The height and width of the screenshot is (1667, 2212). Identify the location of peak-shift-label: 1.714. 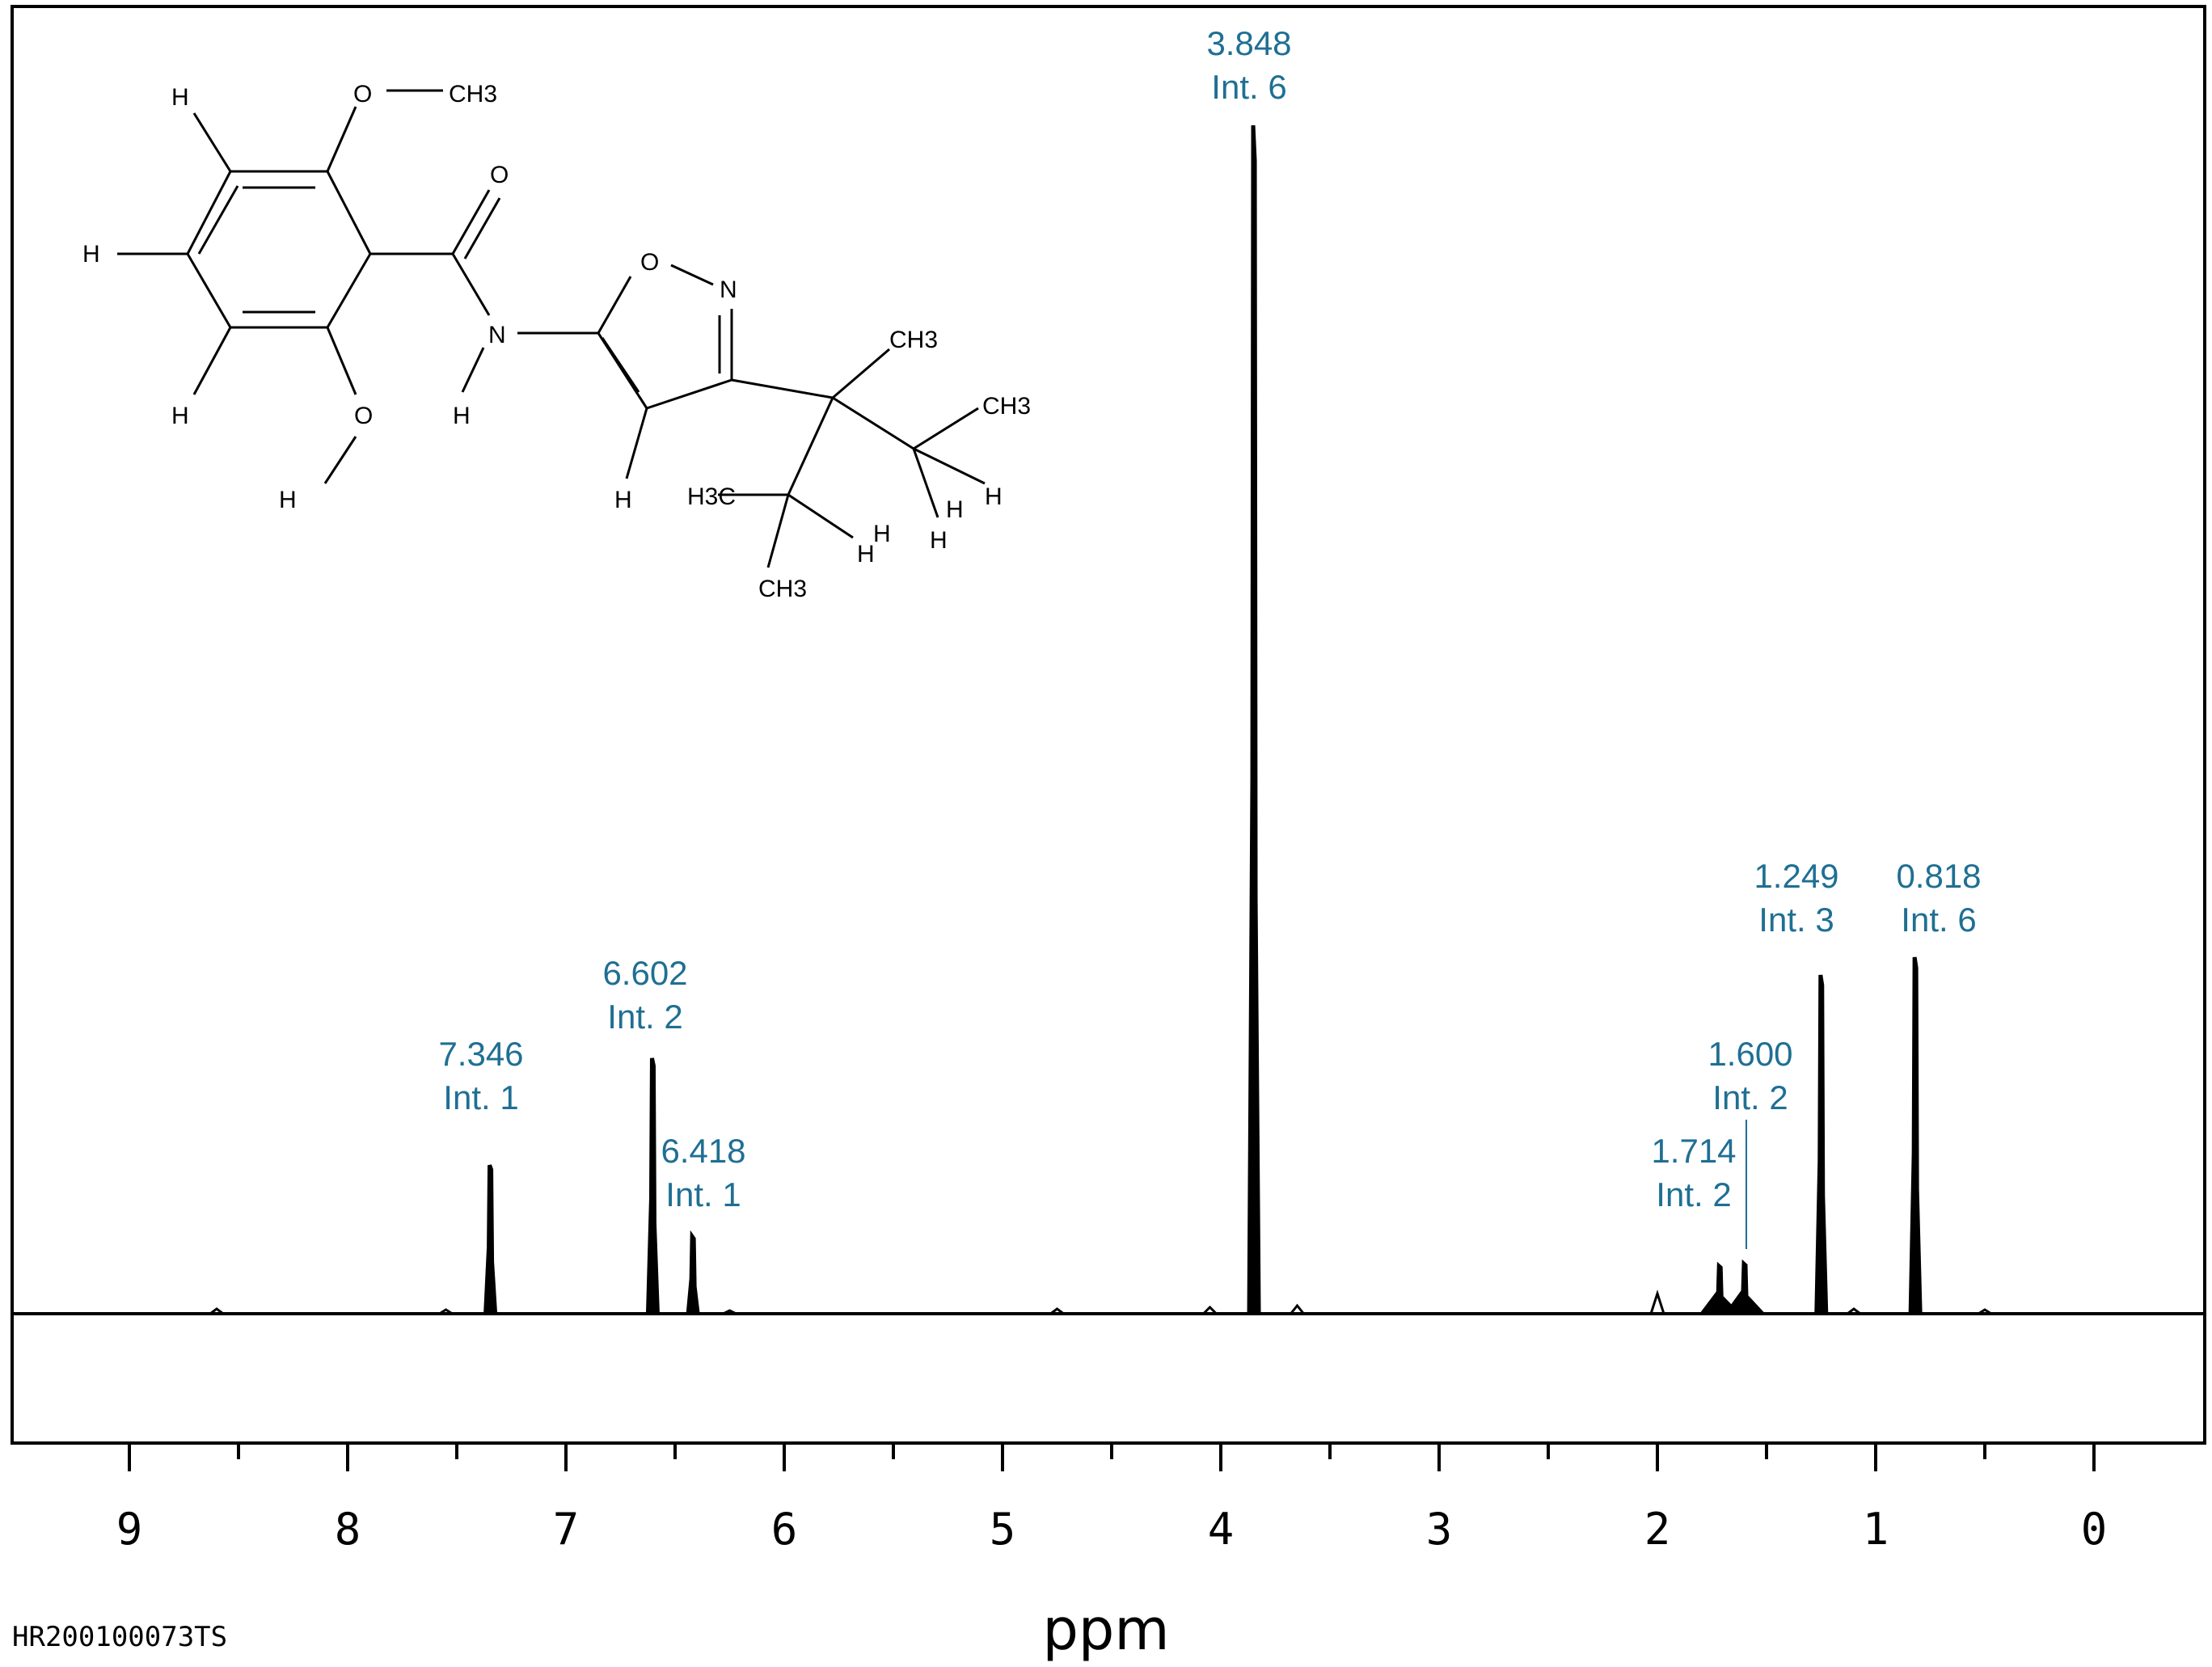
(1693, 1151).